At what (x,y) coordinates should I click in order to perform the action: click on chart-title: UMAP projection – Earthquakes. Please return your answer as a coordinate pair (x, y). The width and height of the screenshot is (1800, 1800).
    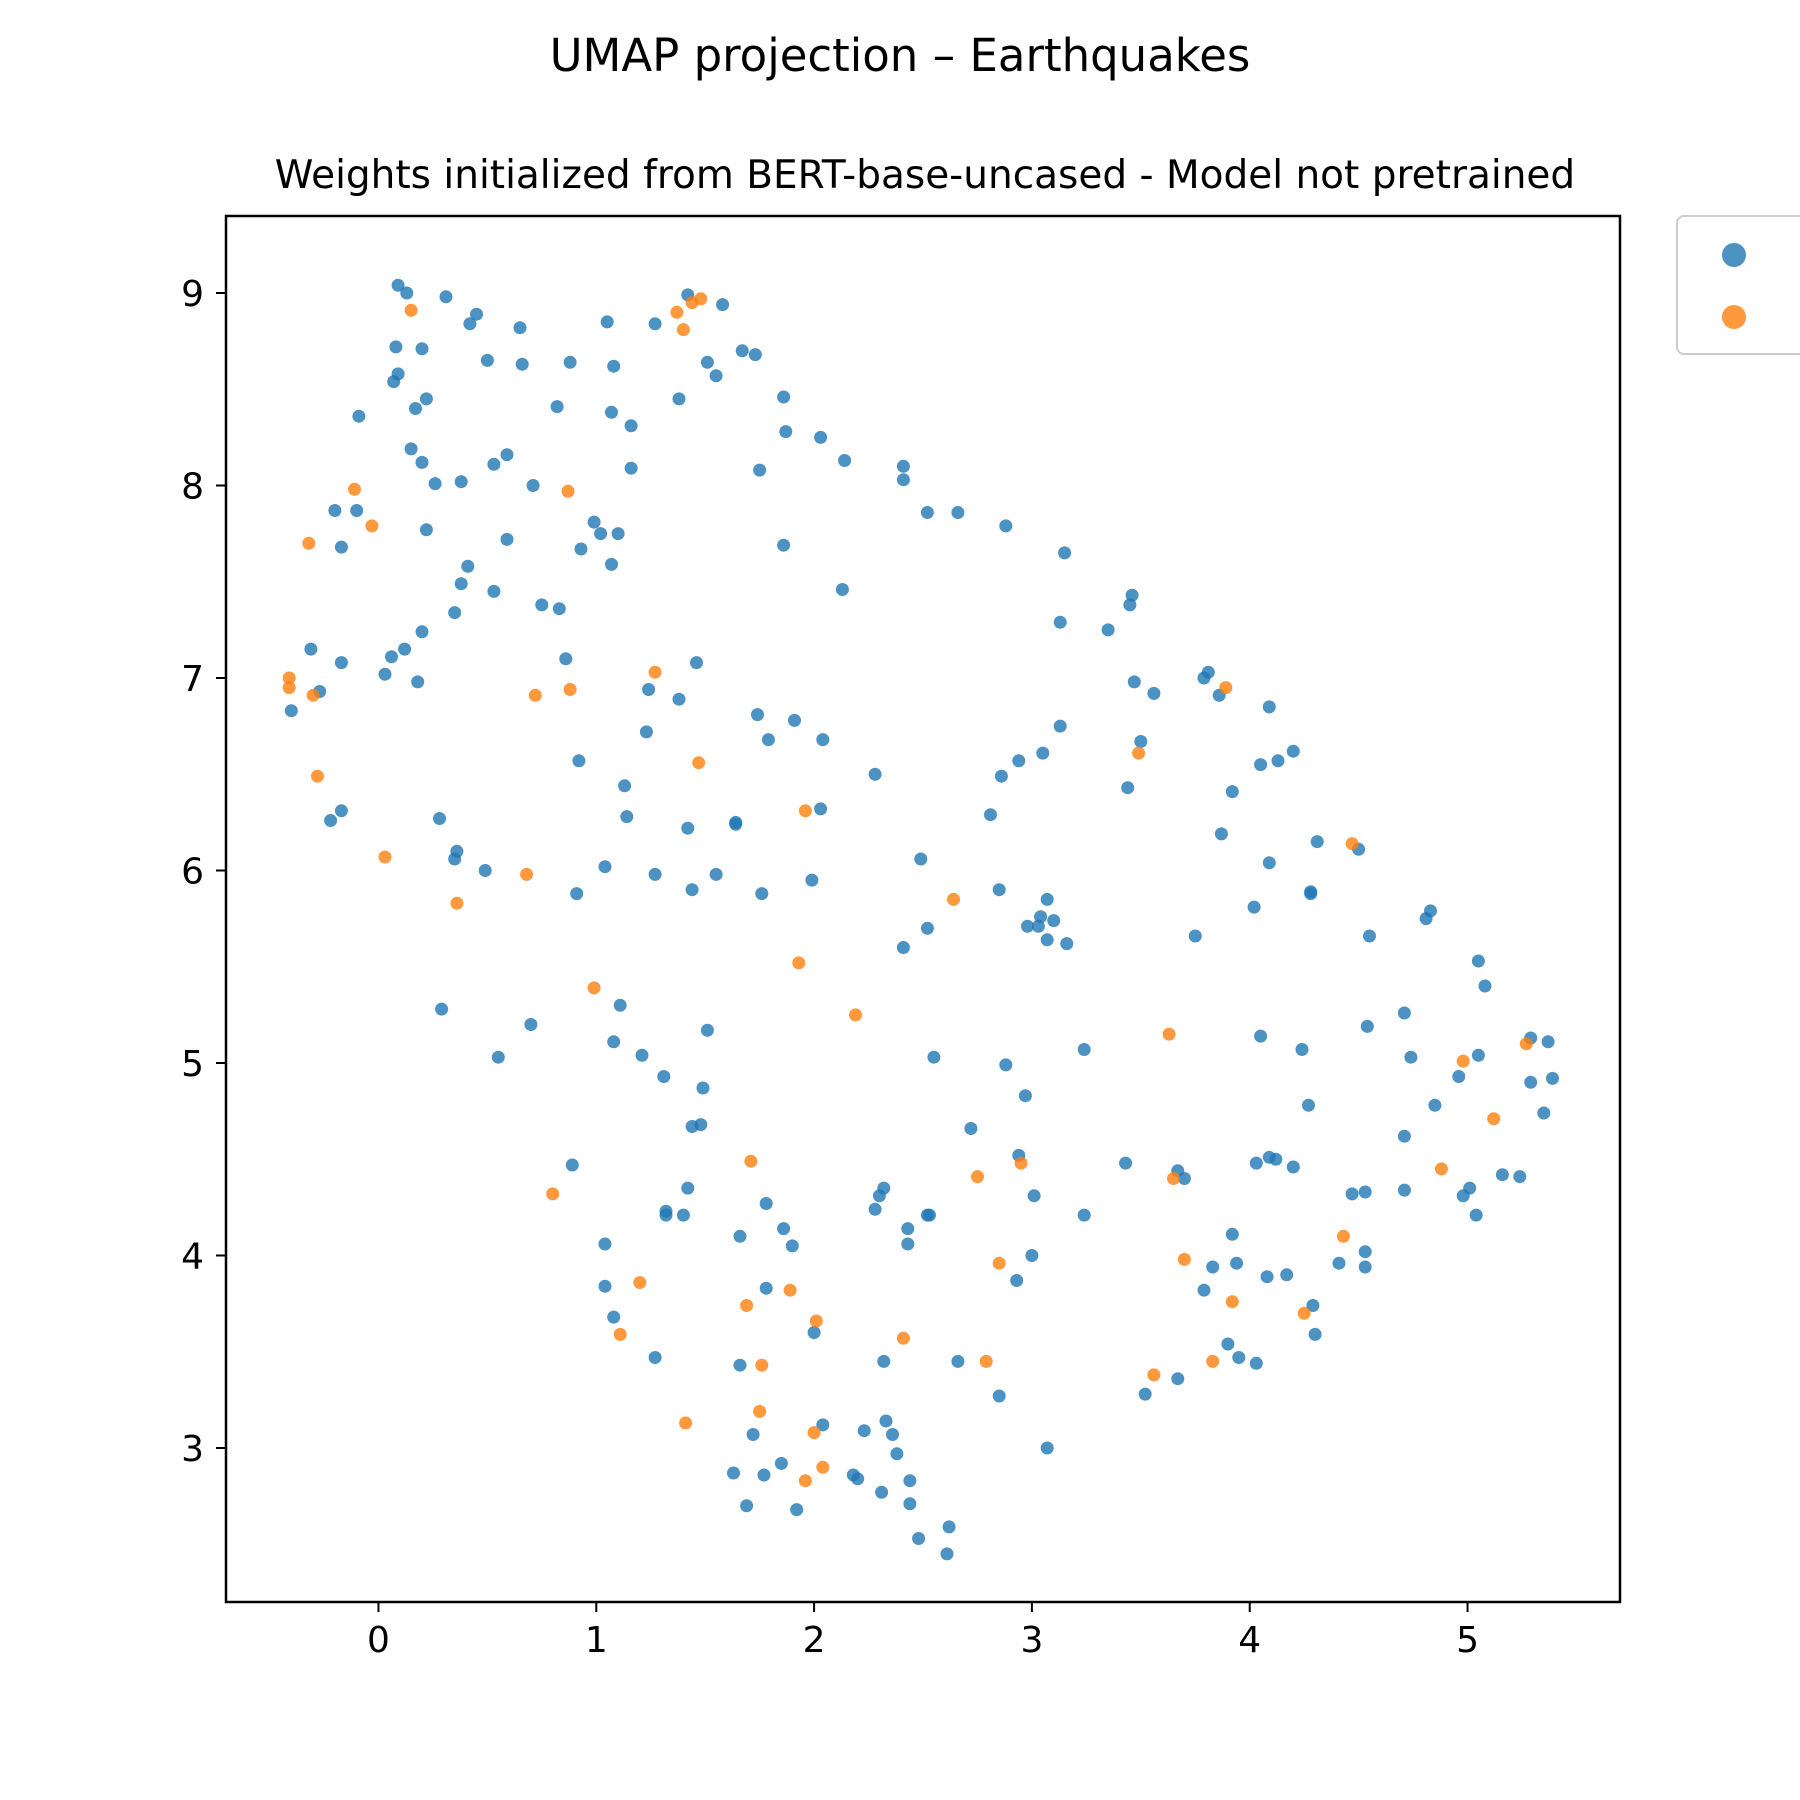
    Looking at the image, I should click on (900, 55).